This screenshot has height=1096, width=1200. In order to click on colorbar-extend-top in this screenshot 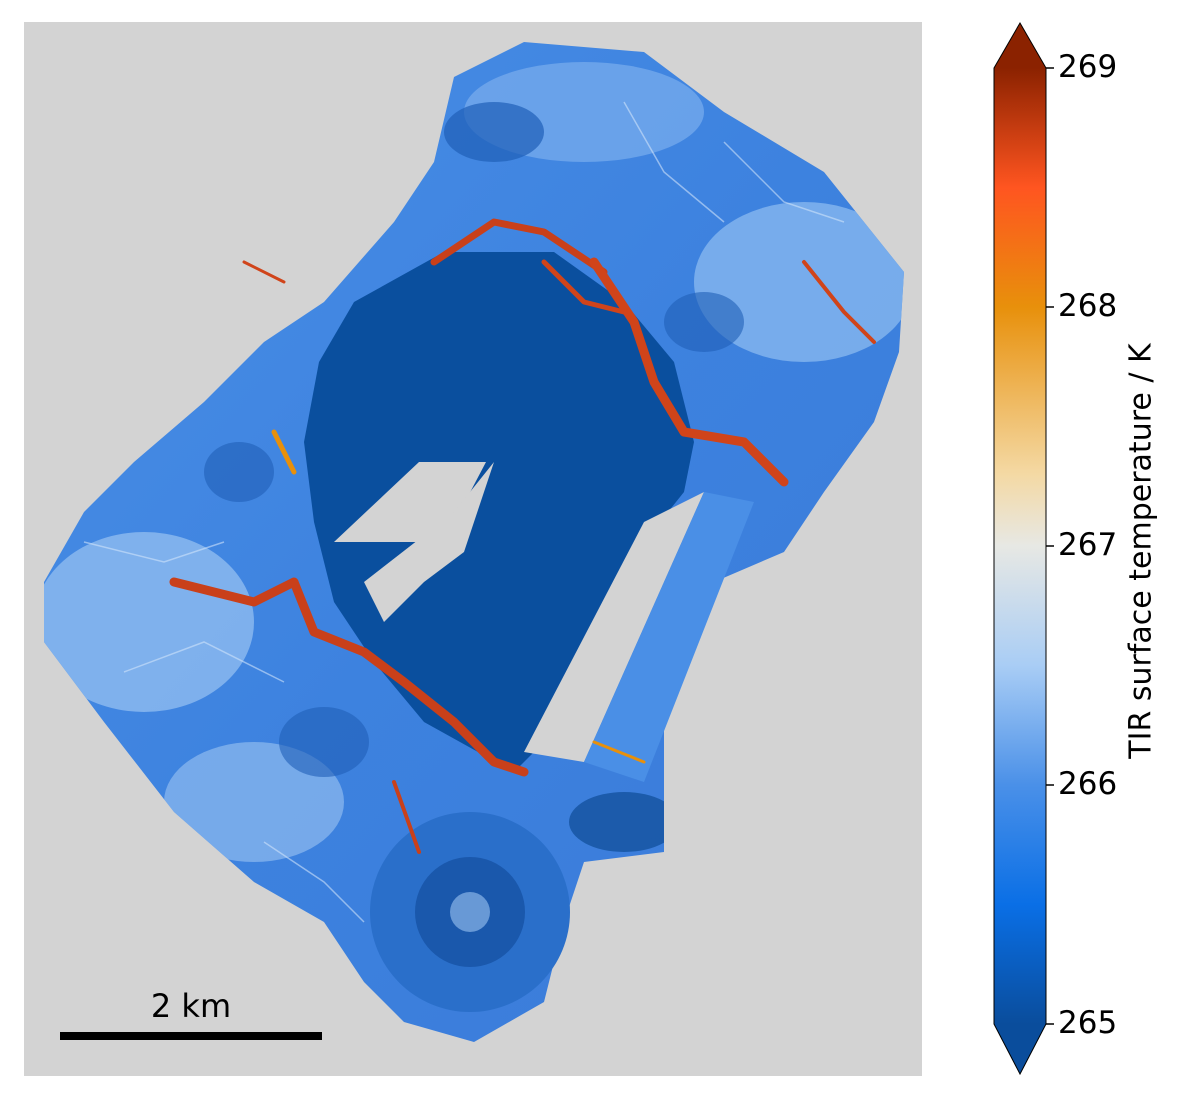, I will do `click(1020, 45)`.